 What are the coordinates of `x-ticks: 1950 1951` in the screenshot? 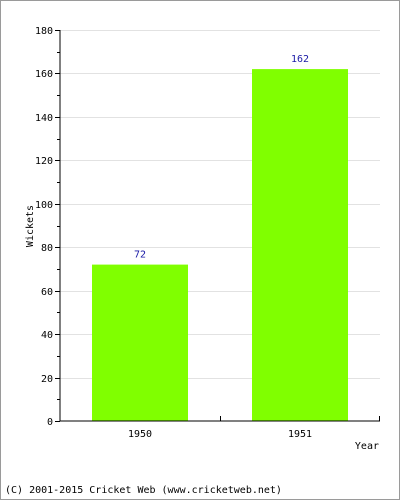 It's located at (254, 428).